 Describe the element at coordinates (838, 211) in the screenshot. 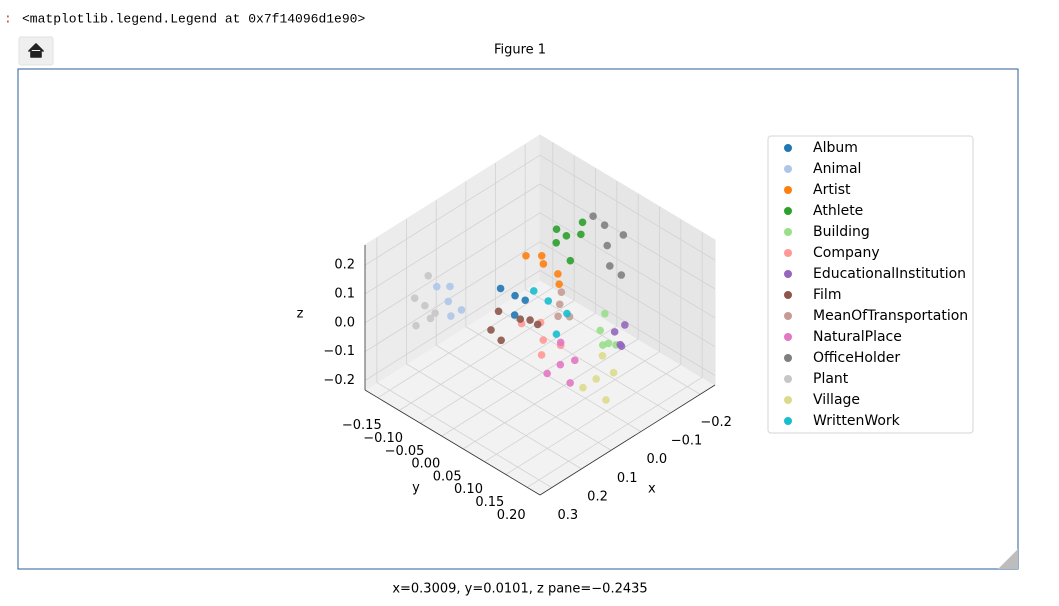

I see `legend-label: Athlete` at that location.